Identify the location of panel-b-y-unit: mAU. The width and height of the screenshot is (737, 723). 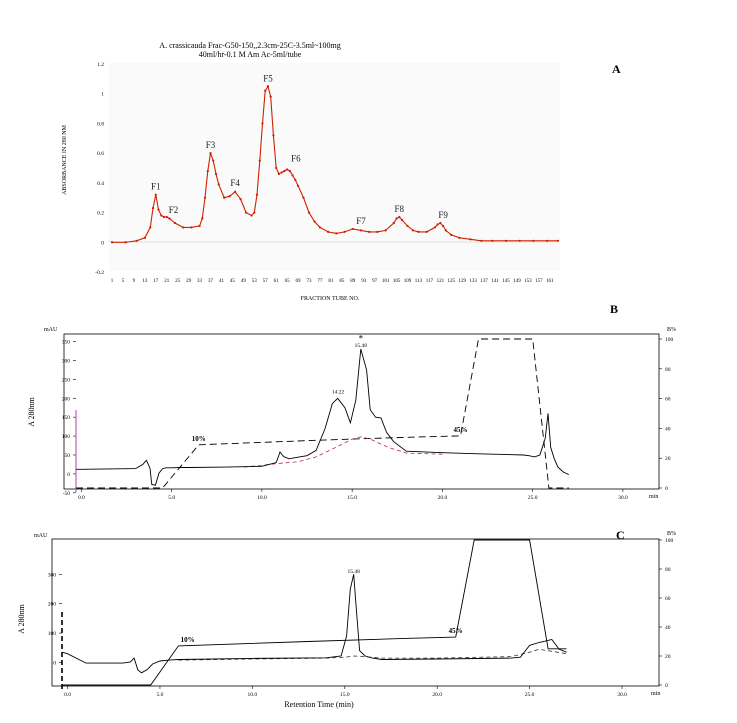
(51, 330).